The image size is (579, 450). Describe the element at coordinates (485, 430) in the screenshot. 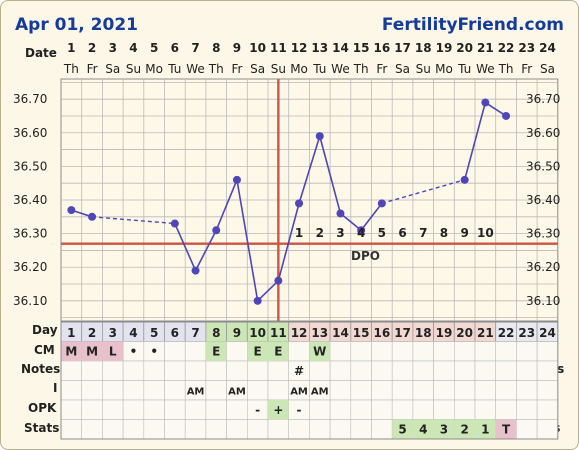

I see `stats-value: 1` at that location.